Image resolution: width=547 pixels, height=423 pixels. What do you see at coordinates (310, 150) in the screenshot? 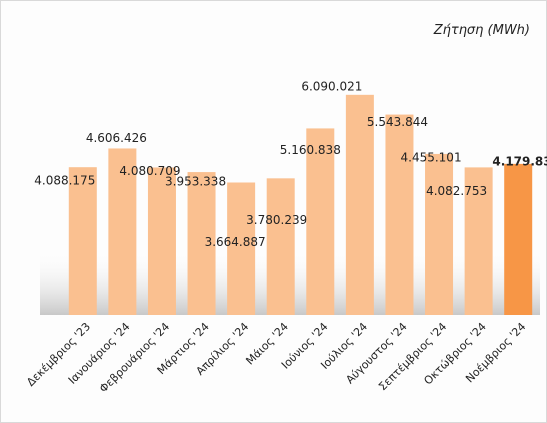
I see `data-label: 5.160.838` at bounding box center [310, 150].